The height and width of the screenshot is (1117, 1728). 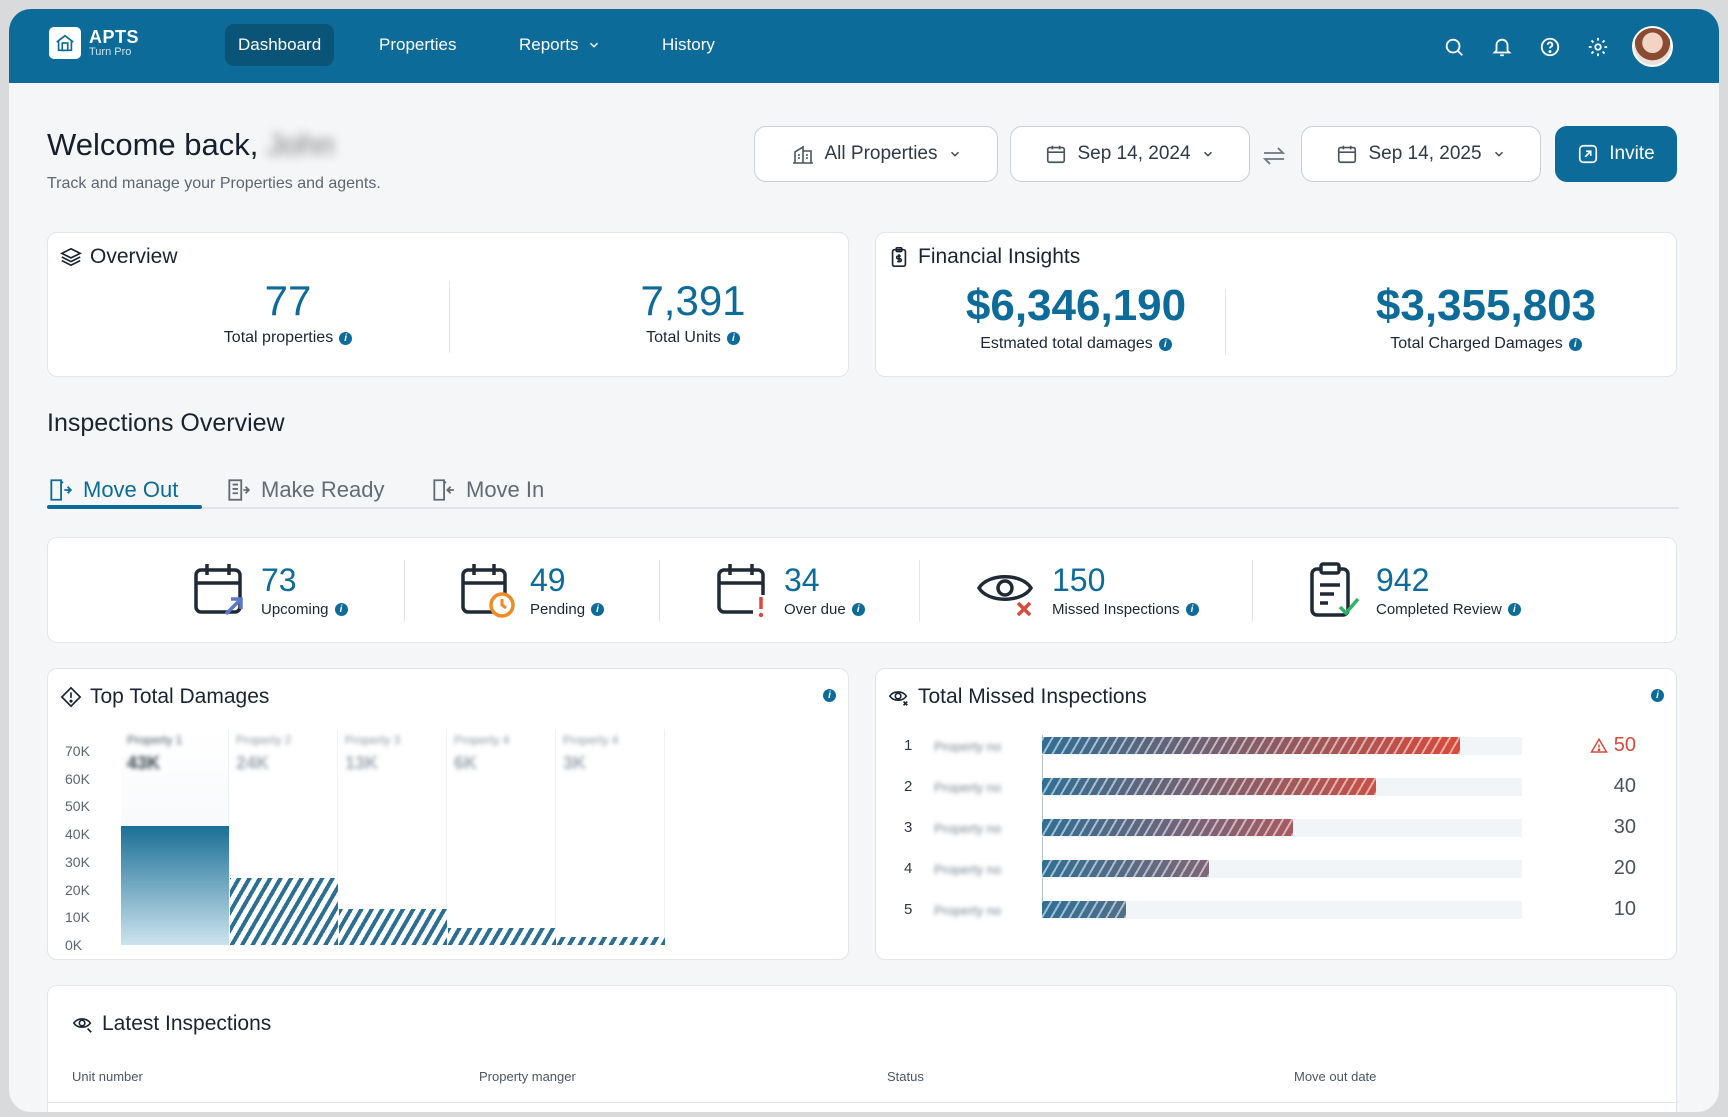 What do you see at coordinates (1598, 47) in the screenshot?
I see `gear-icon` at bounding box center [1598, 47].